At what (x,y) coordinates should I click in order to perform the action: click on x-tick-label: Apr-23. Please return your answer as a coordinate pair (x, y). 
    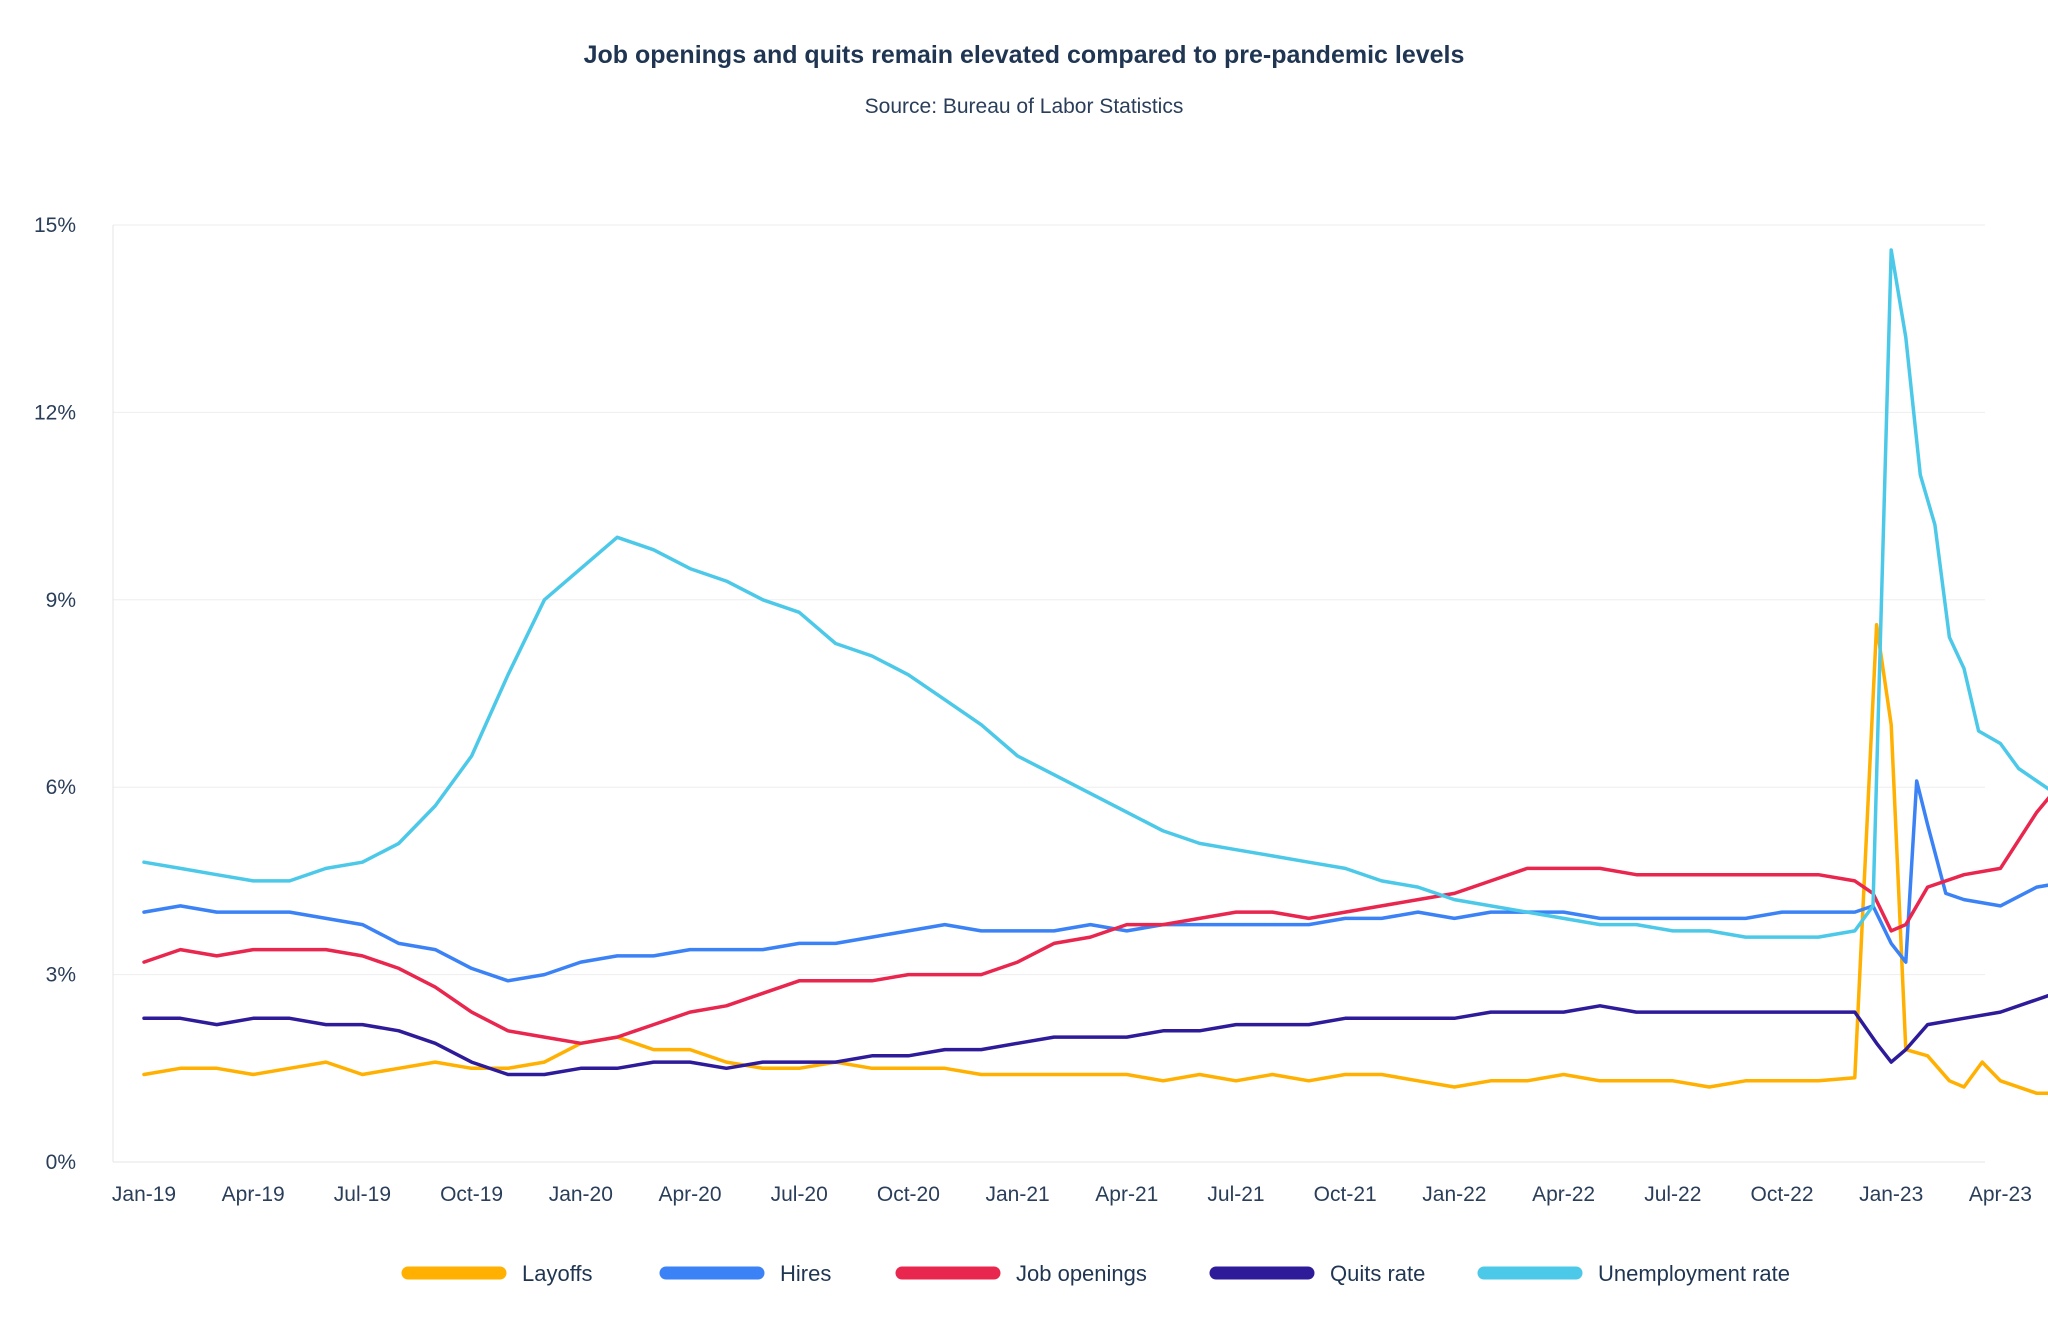
    Looking at the image, I should click on (2000, 1194).